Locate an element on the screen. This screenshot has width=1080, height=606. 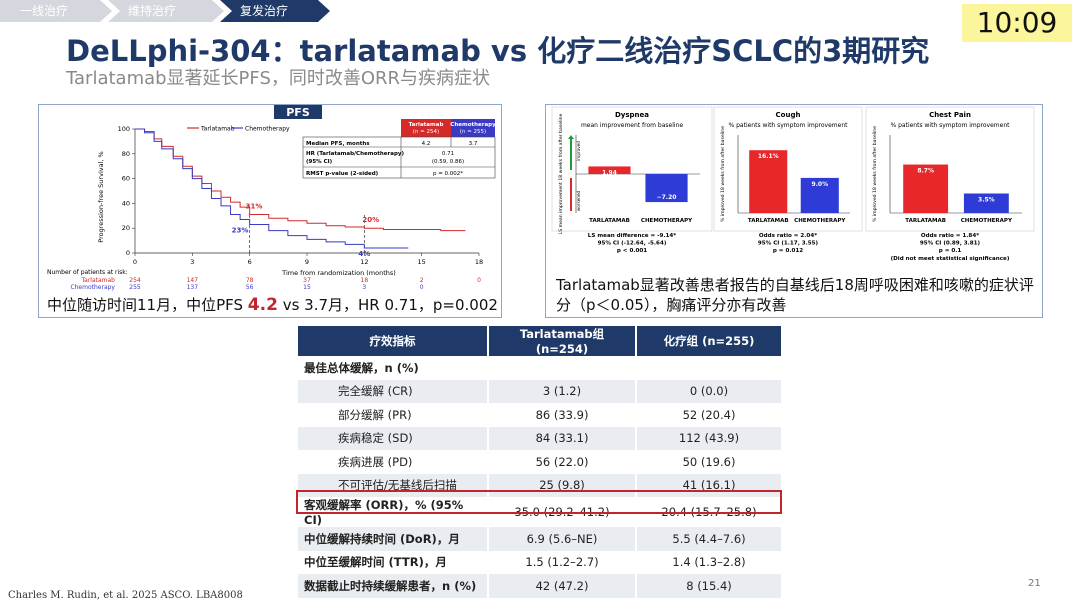
table-cell-metric: 完全缓解 (CR) is located at coordinates (393, 391).